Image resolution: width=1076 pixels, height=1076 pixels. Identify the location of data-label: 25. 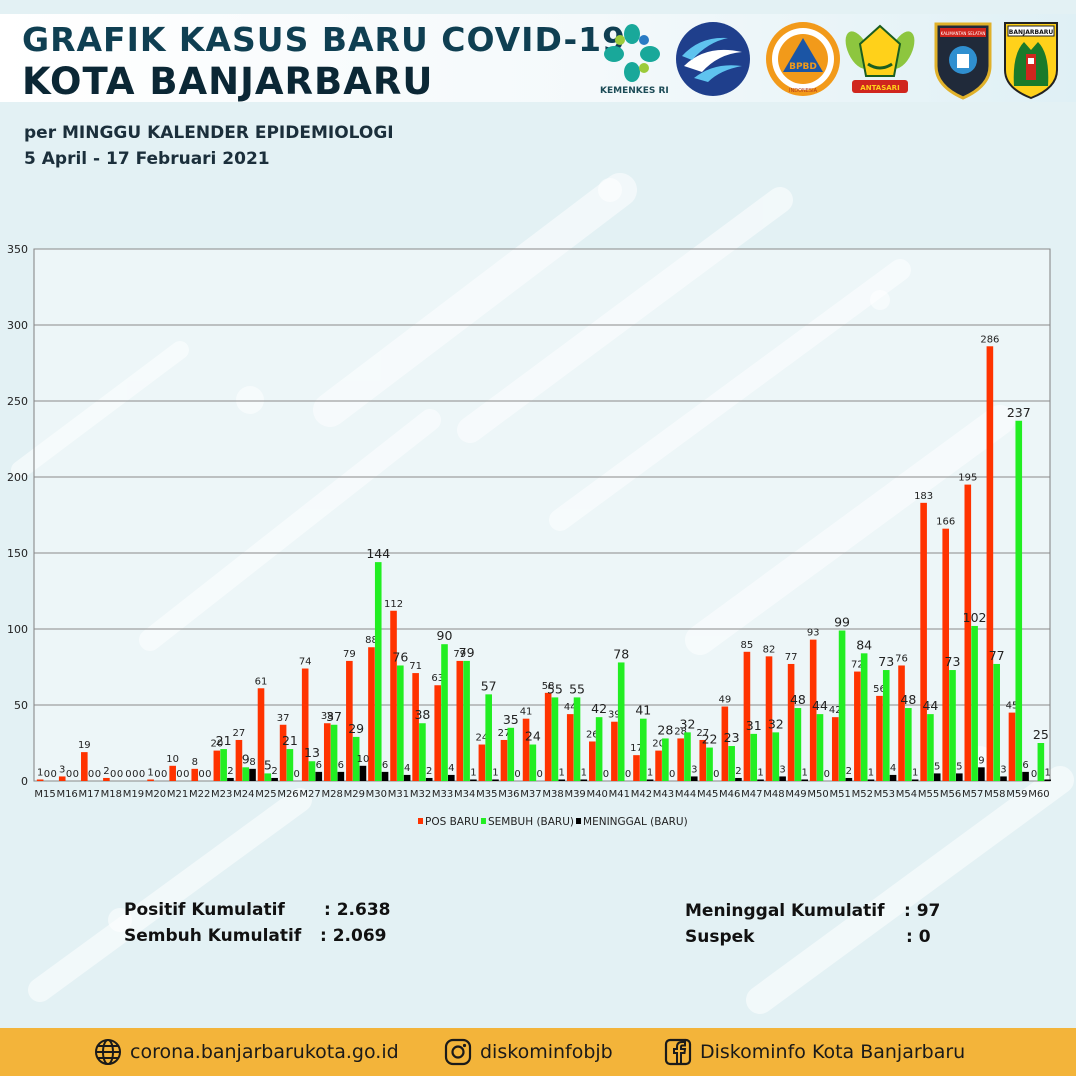
(1041, 734).